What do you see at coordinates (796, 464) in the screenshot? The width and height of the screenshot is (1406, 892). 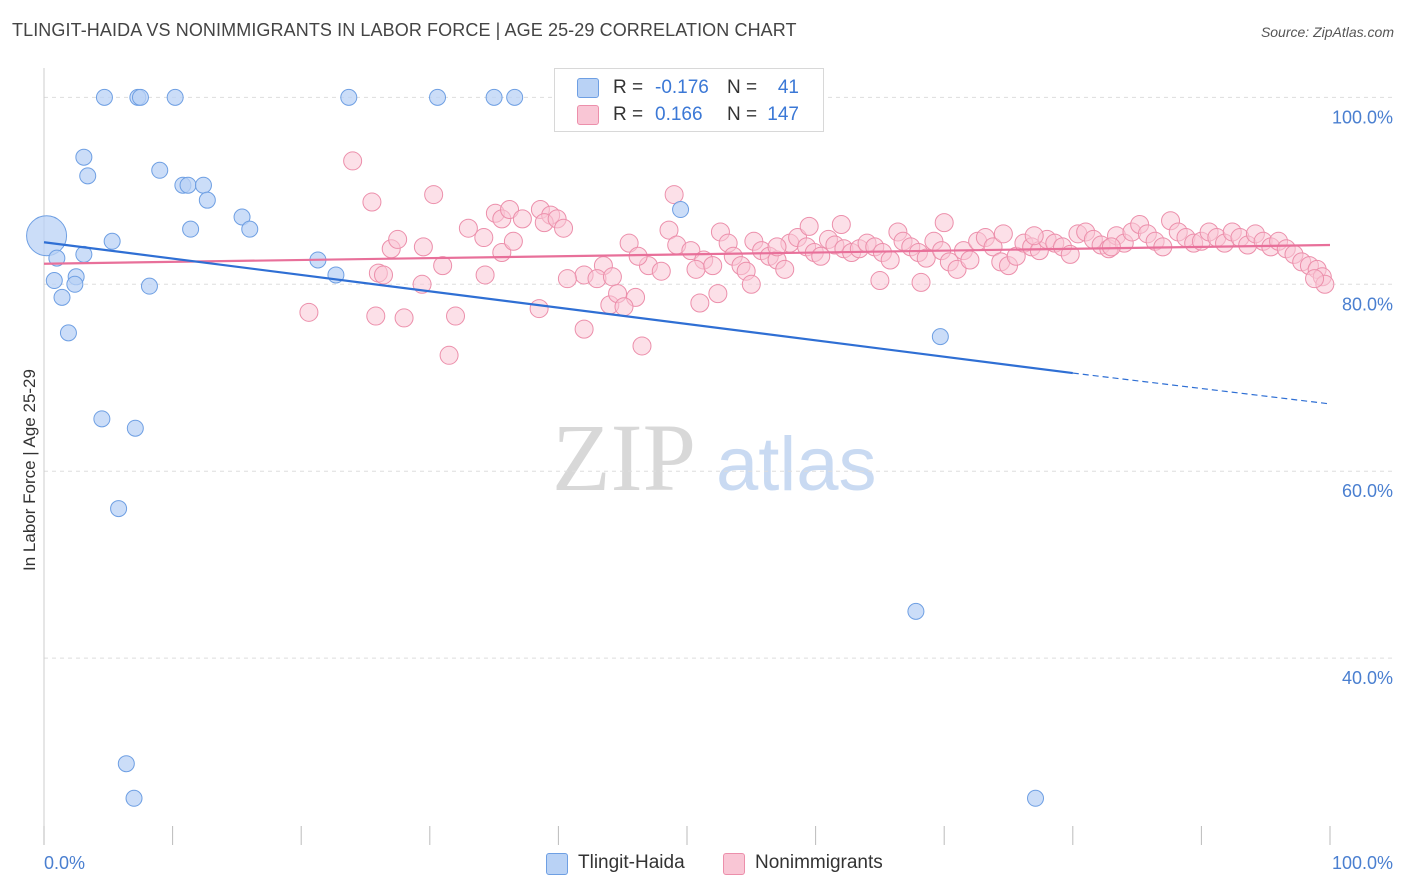 I see `watermark-atlas: atlas` at bounding box center [796, 464].